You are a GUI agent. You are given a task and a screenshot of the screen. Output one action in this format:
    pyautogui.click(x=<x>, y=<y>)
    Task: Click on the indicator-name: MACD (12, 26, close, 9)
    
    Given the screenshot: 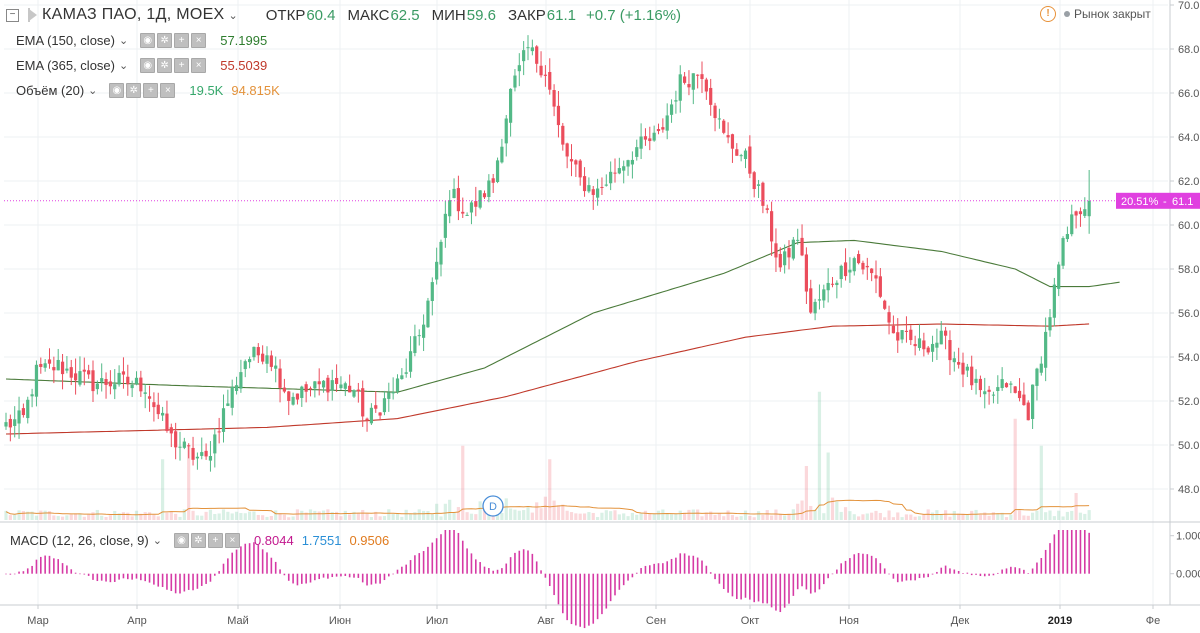 What is the action you would take?
    pyautogui.click(x=79, y=540)
    